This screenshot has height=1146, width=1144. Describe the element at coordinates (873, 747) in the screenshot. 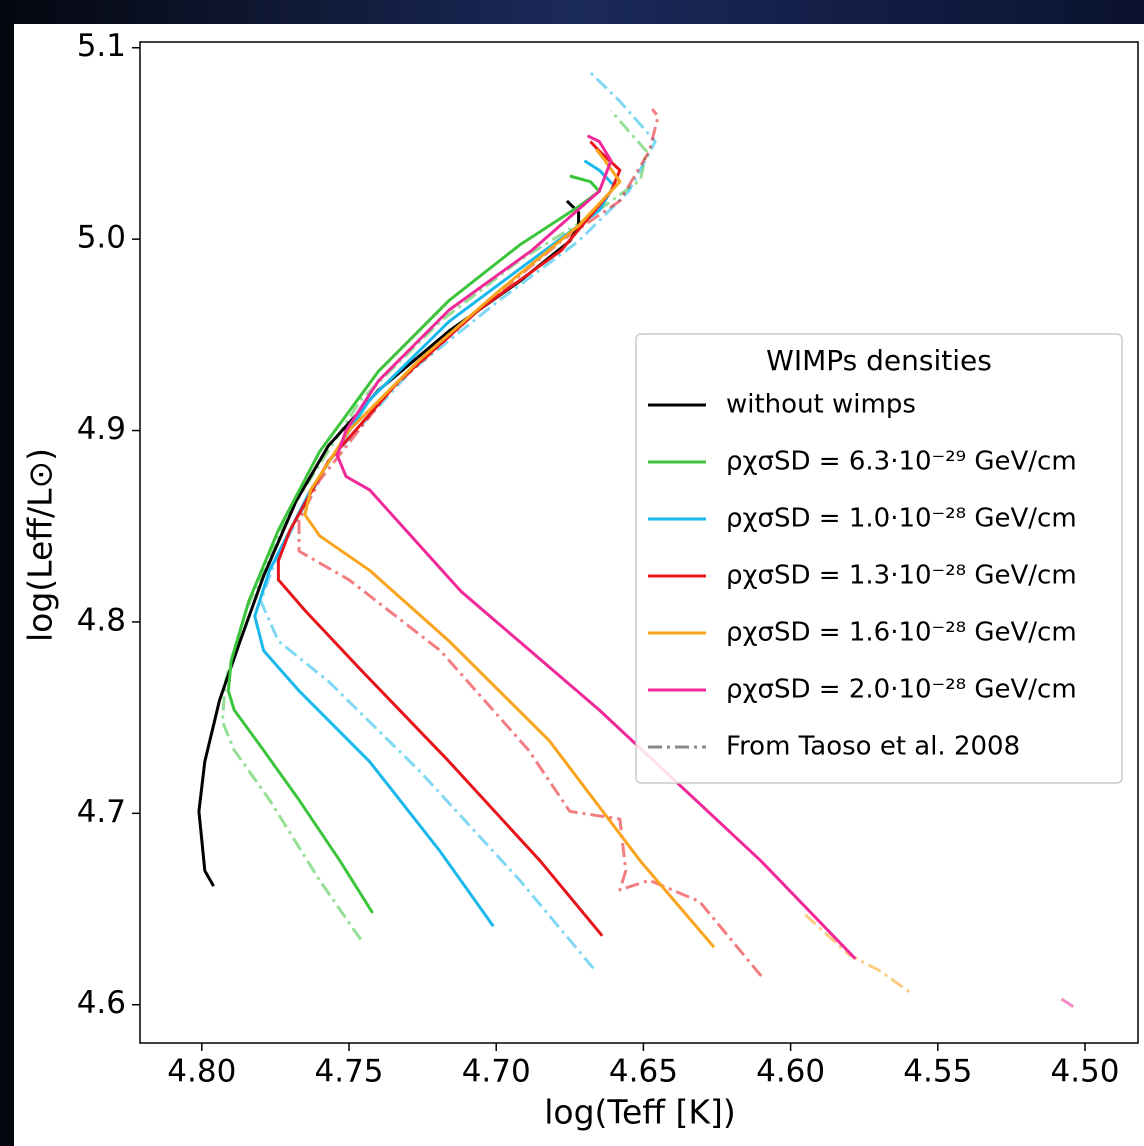

I see `legend-label: From Taoso et al. 2008` at that location.